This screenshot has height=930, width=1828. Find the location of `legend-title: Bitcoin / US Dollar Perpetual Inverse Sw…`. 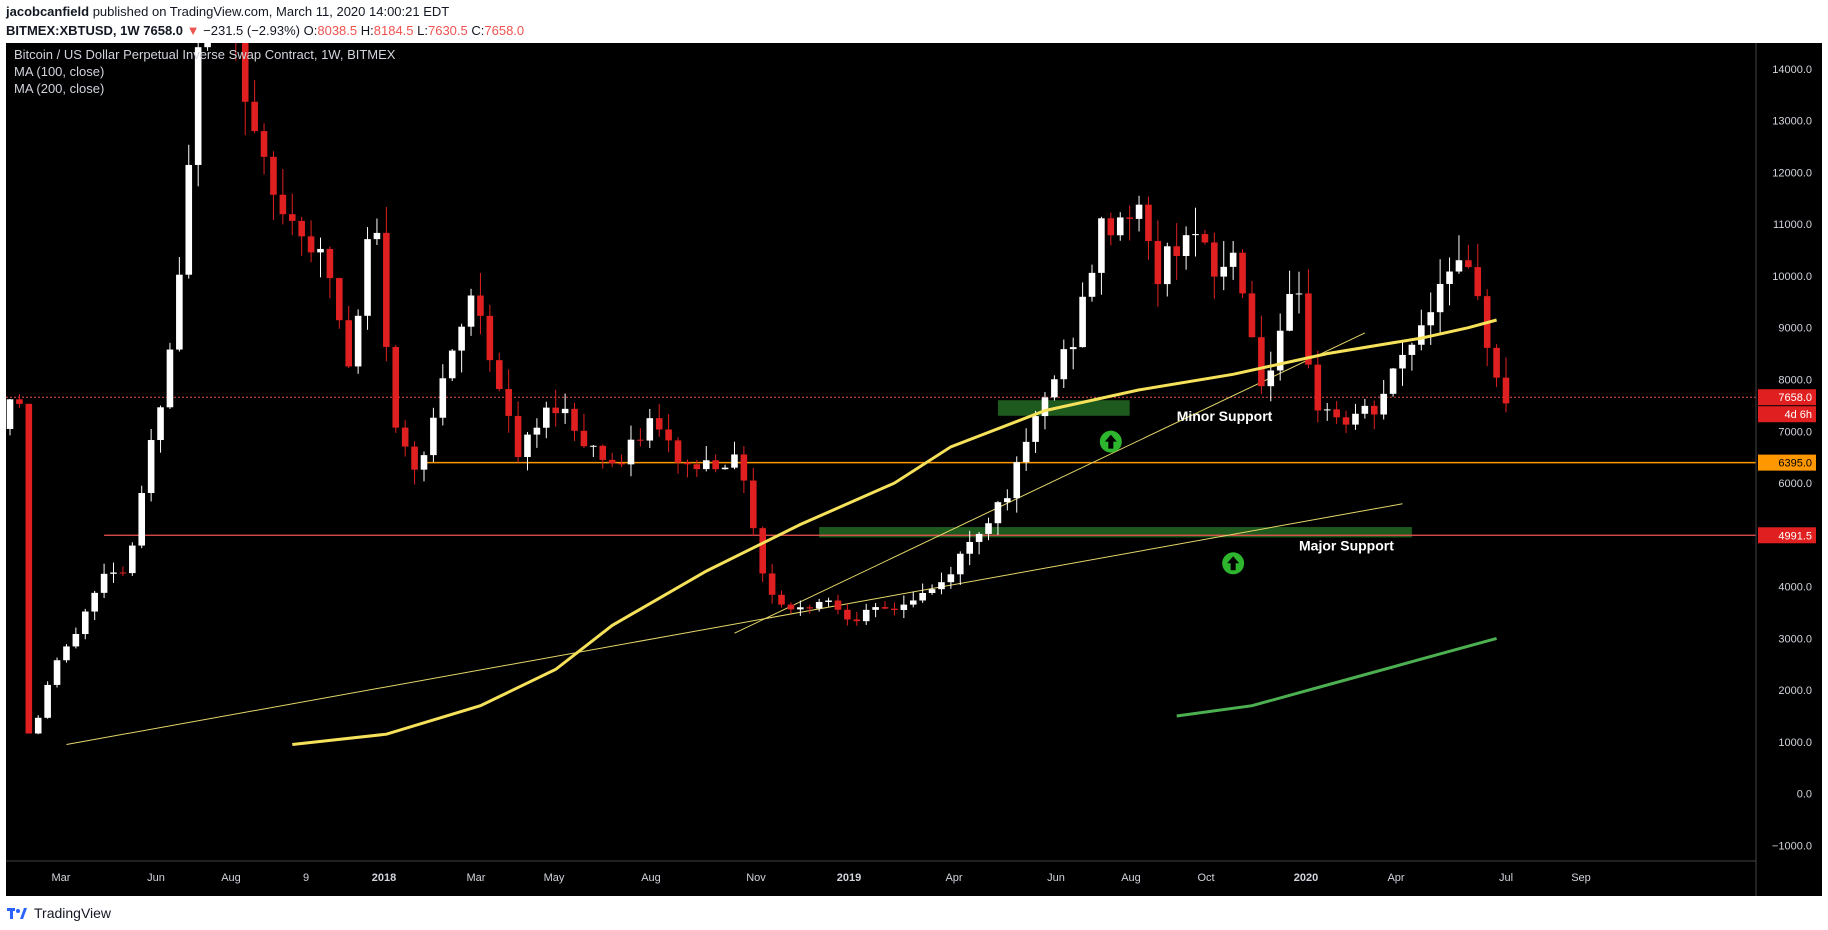

legend-title: Bitcoin / US Dollar Perpetual Inverse Sw… is located at coordinates (205, 54).